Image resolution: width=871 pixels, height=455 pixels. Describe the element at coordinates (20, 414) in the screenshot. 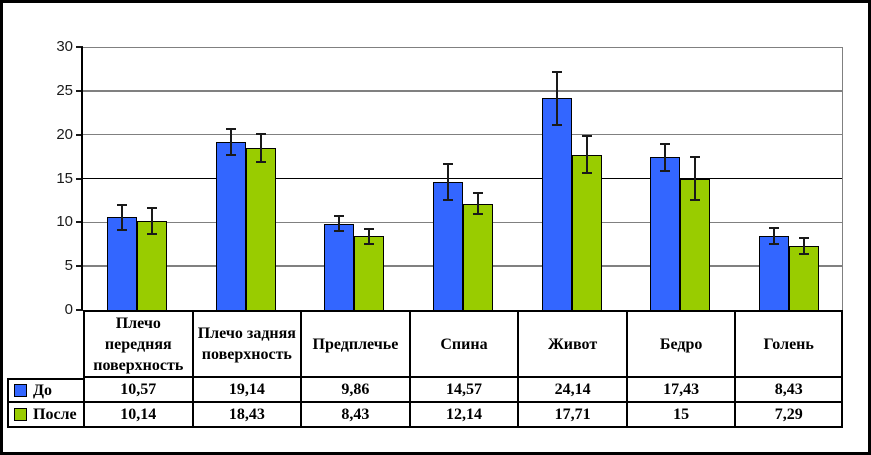

I see `legend-swatch-after` at that location.